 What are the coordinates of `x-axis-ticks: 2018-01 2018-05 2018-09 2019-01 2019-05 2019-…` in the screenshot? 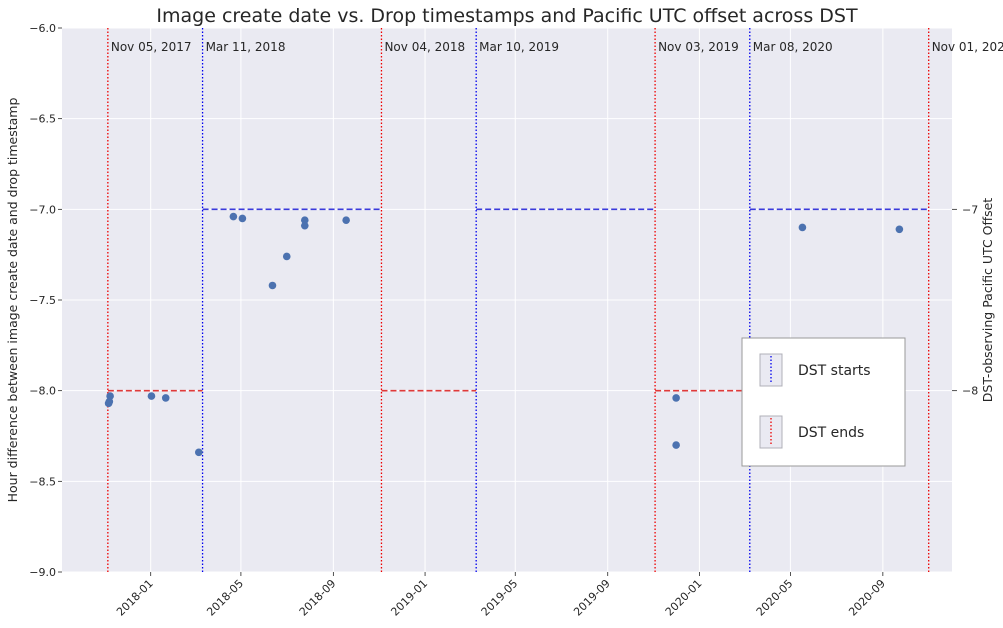 It's located at (501, 595).